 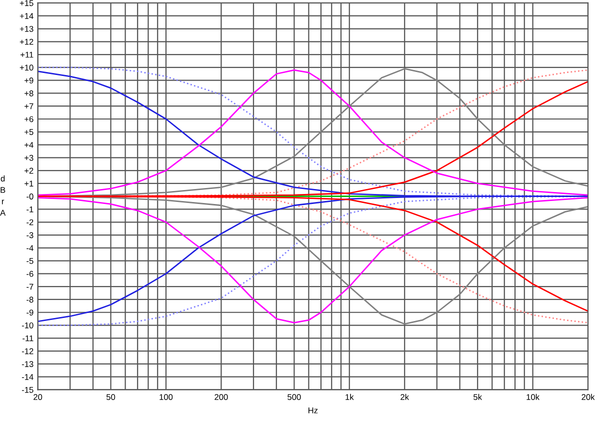 I want to click on y-tick-label: +7, so click(x=29, y=106).